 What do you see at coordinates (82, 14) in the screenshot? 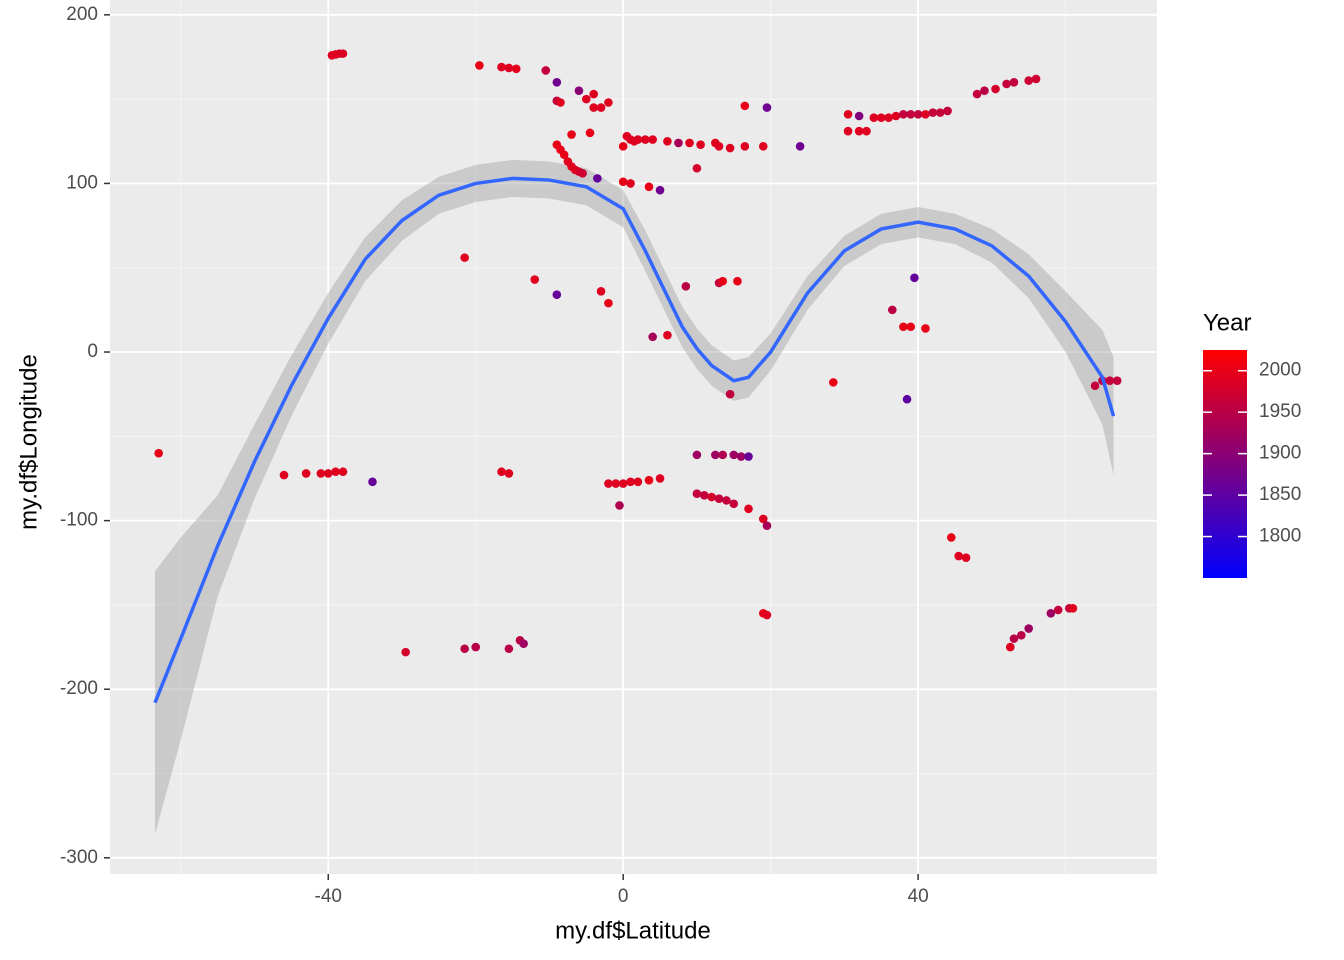
I see `y-tick-label: 200` at bounding box center [82, 14].